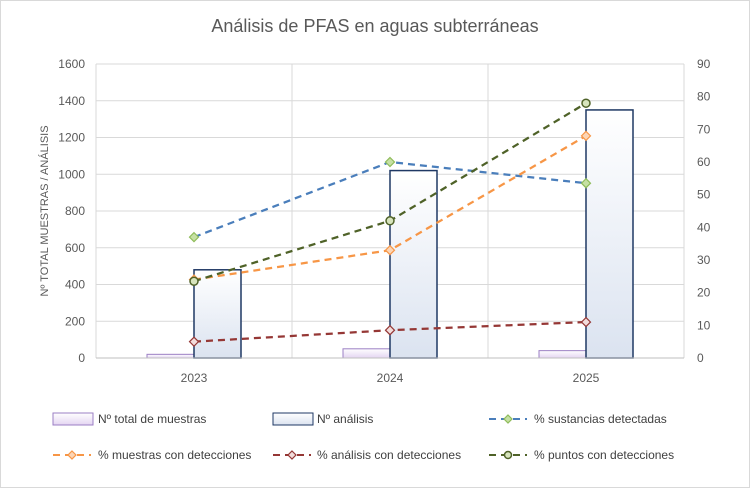  I want to click on y-tick-label: 400, so click(75, 285).